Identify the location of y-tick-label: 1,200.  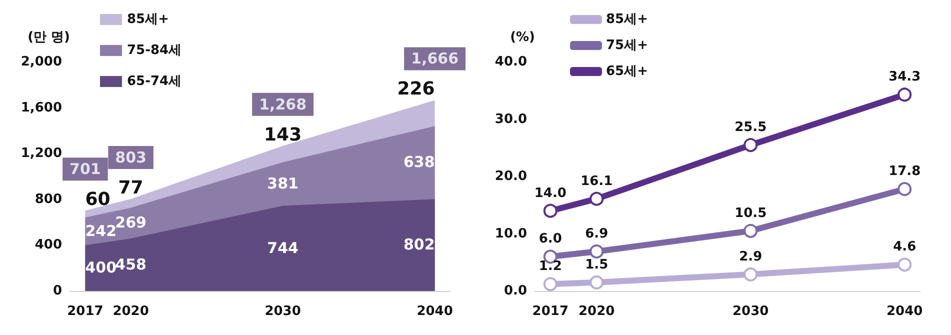
(41, 154).